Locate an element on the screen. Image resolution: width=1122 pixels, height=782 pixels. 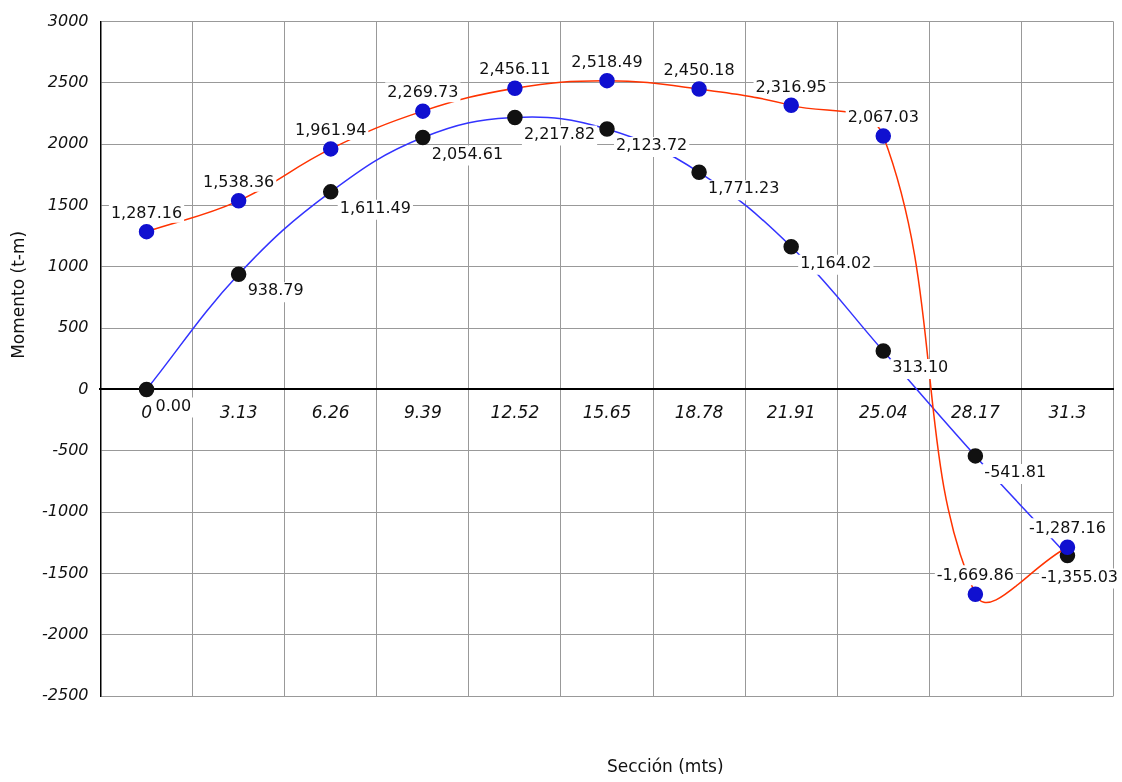
x-tick-label: 21.91 is located at coordinates (791, 412).